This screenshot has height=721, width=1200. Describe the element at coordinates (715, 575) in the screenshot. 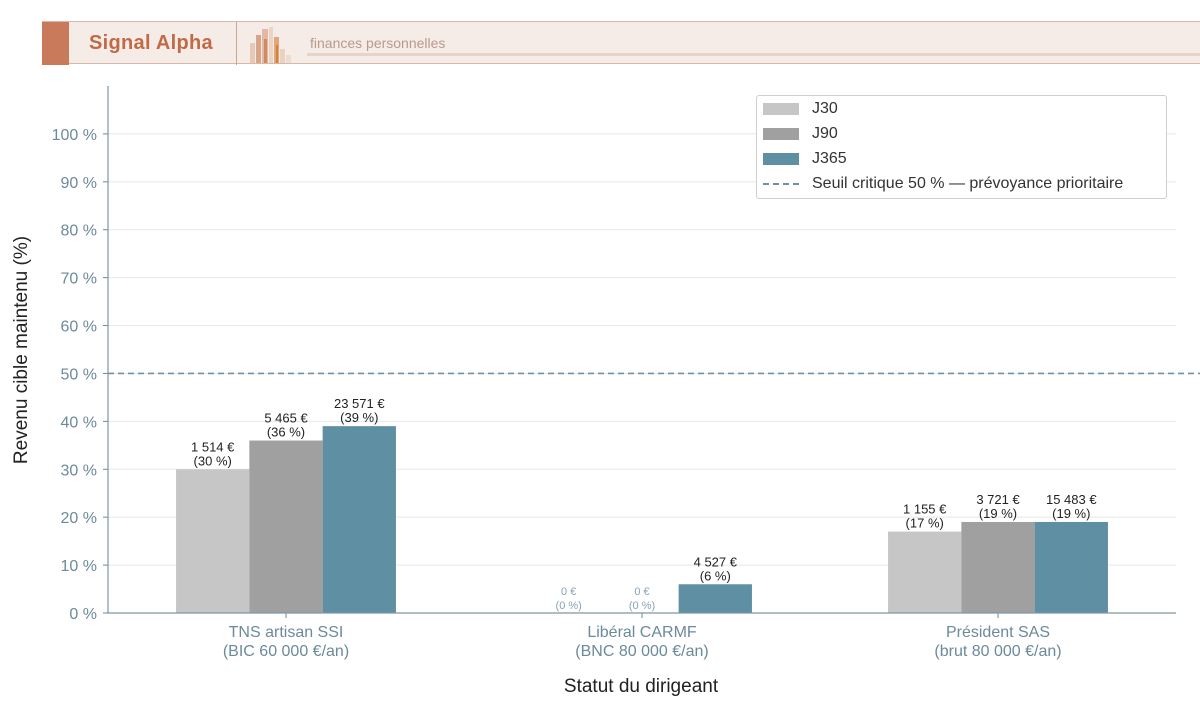

I see `data-label-percent: (6 %)` at that location.